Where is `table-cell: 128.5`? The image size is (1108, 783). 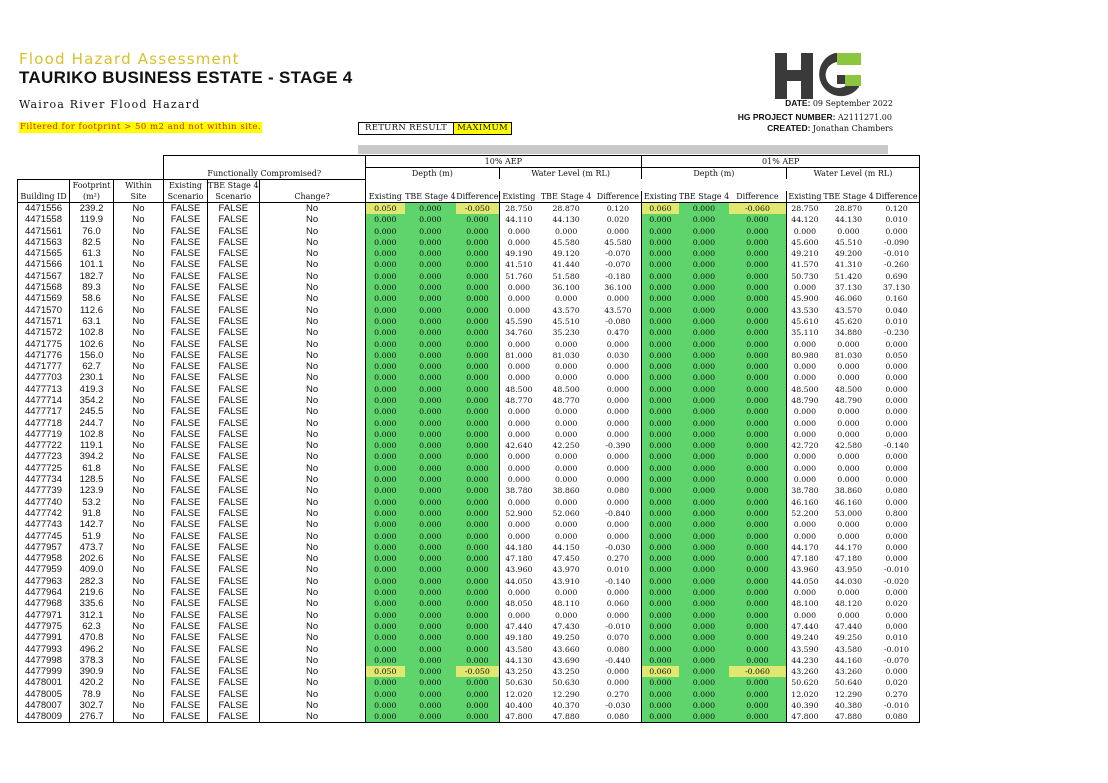 table-cell: 128.5 is located at coordinates (91, 479).